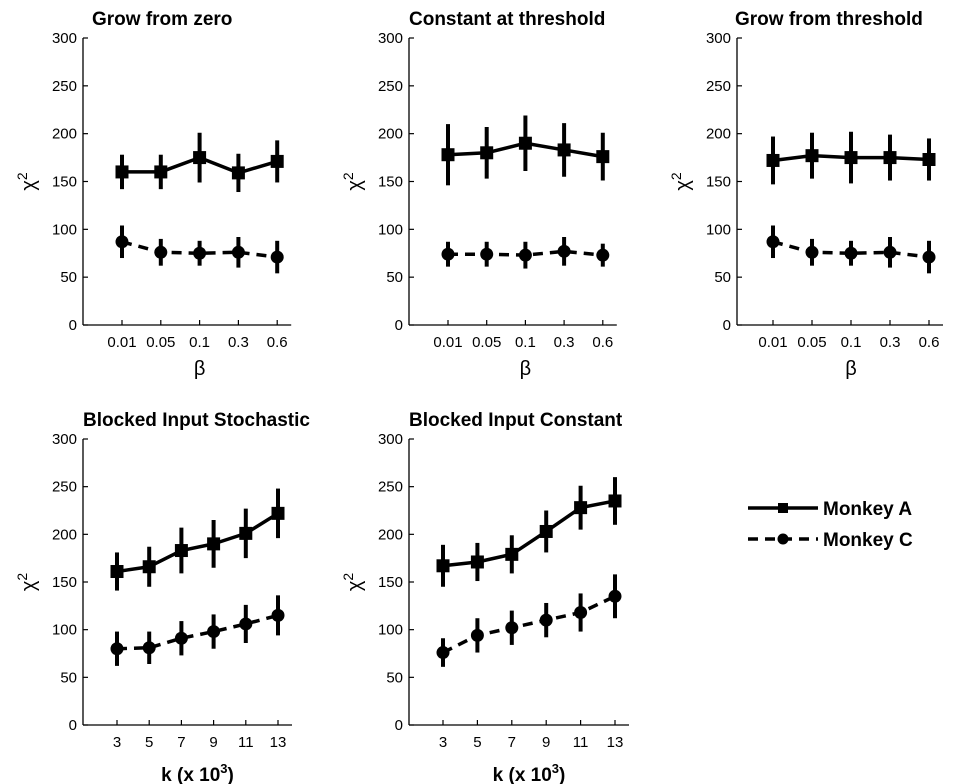 The height and width of the screenshot is (784, 965). Describe the element at coordinates (160, 342) in the screenshot. I see `x-tick-label: 0.05` at that location.